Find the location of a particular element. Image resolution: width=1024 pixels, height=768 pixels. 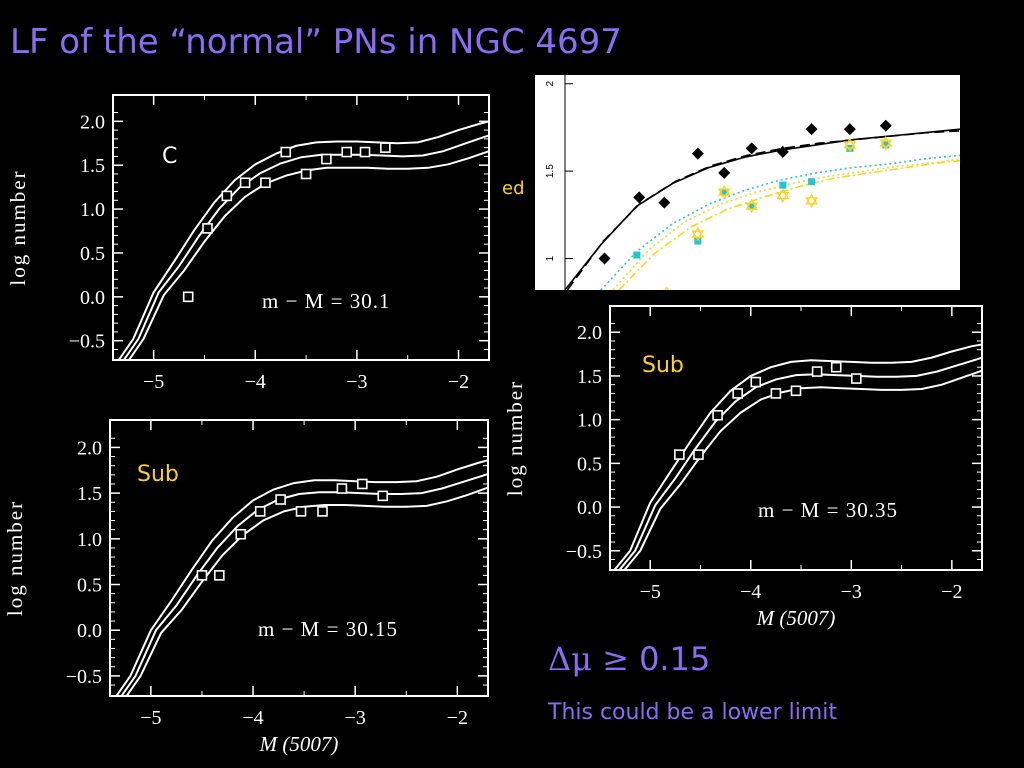

slide-title: LF of the “normal” PNs in NGC 4697 is located at coordinates (316, 42).